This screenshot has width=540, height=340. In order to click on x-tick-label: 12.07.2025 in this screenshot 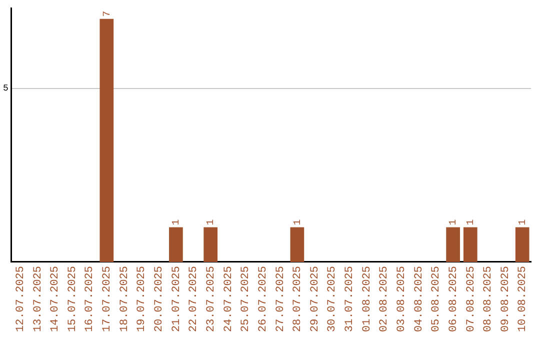, I will do `click(20, 299)`.